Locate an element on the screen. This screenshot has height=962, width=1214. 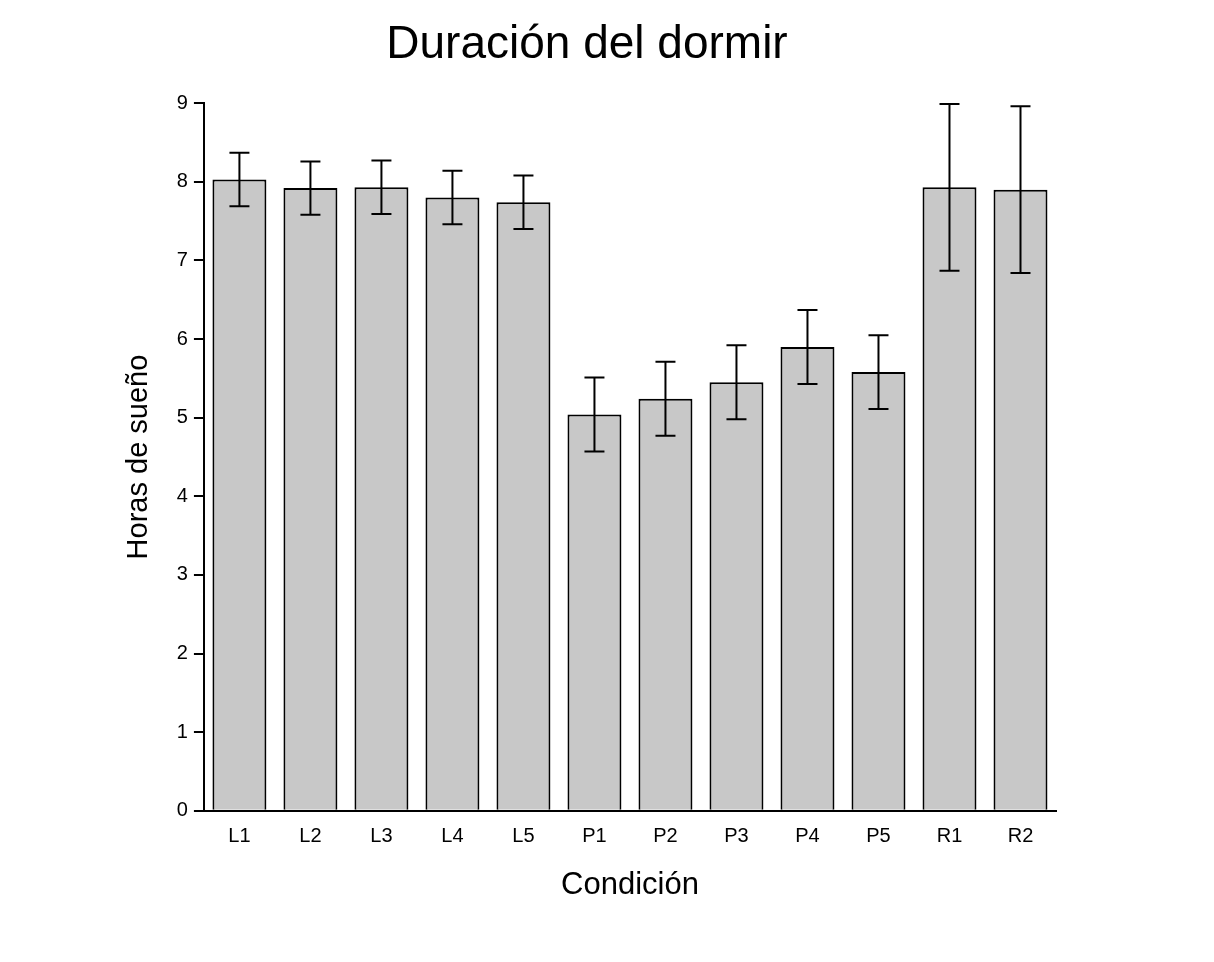
x-axis-title: Condición is located at coordinates (630, 883).